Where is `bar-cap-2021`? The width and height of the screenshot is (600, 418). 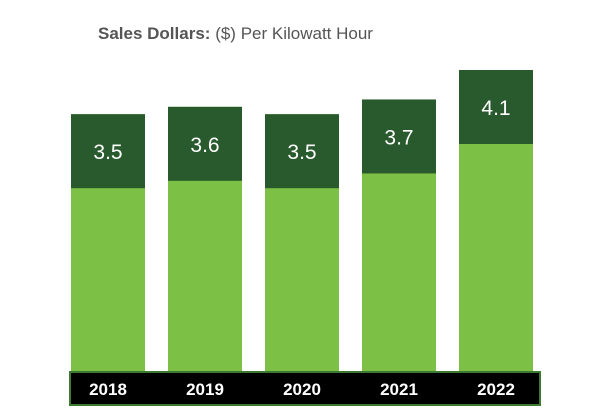
bar-cap-2021 is located at coordinates (399, 136).